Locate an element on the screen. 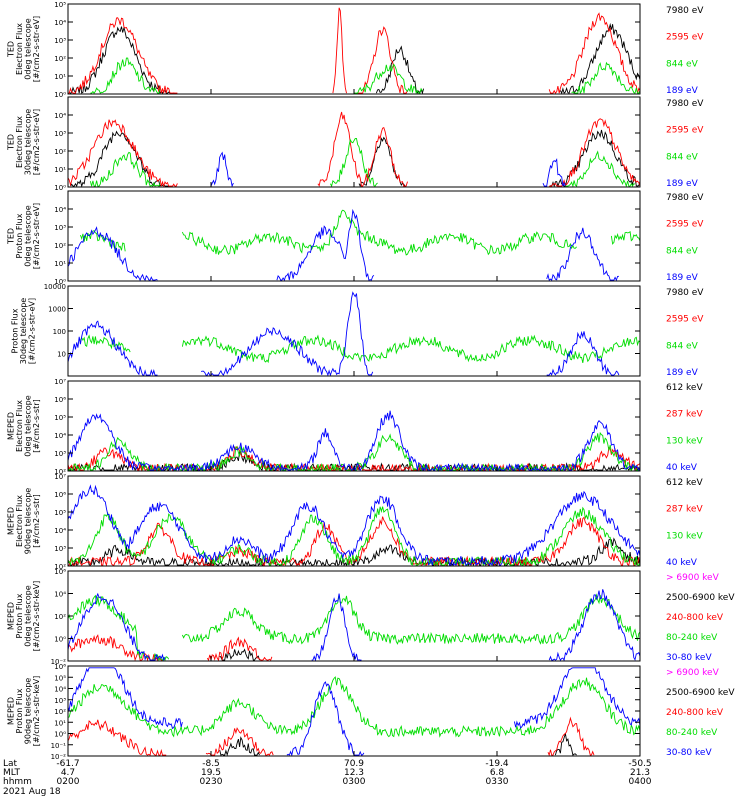 The image size is (750, 804). ytick-label: 10⁰ is located at coordinates (60, 640).